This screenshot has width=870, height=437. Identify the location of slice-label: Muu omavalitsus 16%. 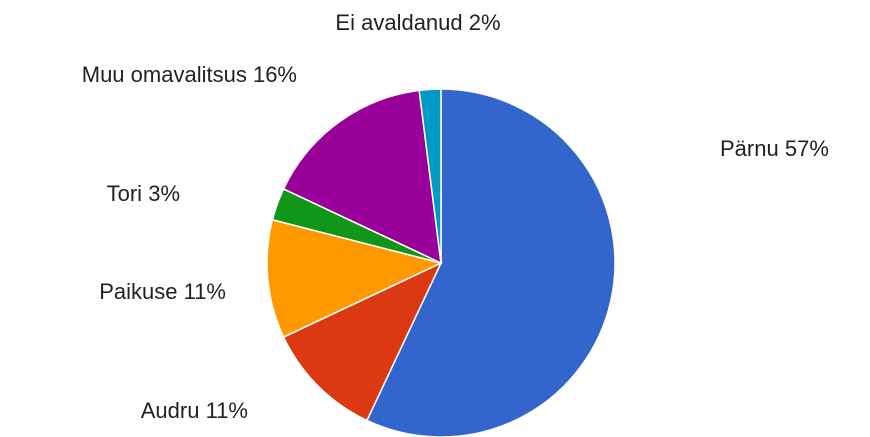
(189, 74).